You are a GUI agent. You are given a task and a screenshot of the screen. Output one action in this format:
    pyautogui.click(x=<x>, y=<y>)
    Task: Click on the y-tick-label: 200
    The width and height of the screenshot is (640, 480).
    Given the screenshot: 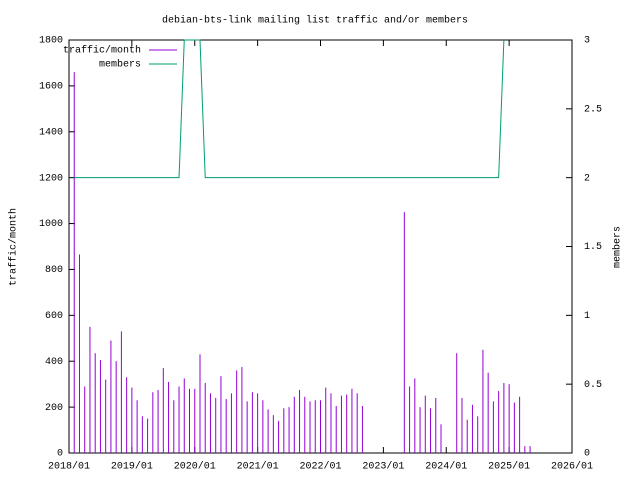 What is the action you would take?
    pyautogui.click(x=54, y=408)
    